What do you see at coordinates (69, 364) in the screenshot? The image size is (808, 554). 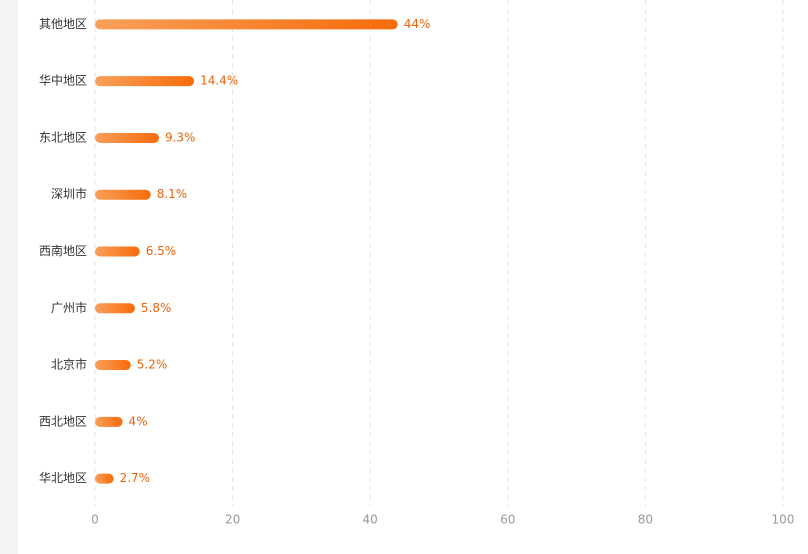 I see `y-tick-label: 北京市` at bounding box center [69, 364].